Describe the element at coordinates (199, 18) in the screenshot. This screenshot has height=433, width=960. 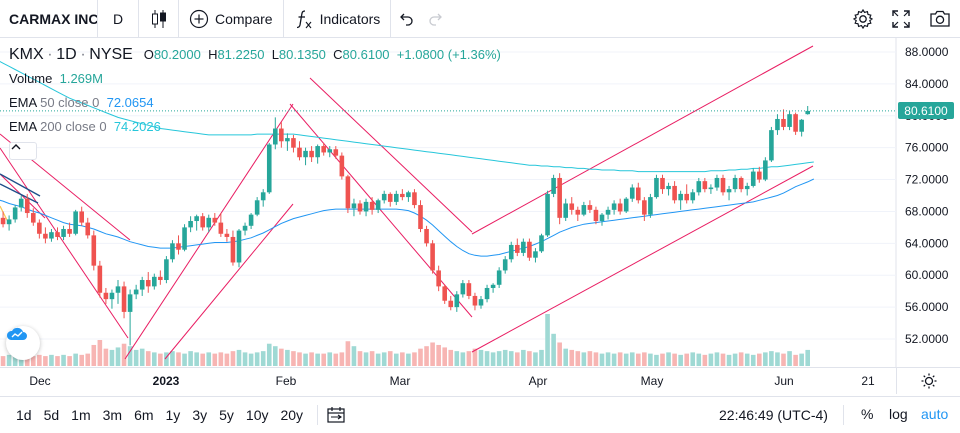
I see `plus-circle-icon` at that location.